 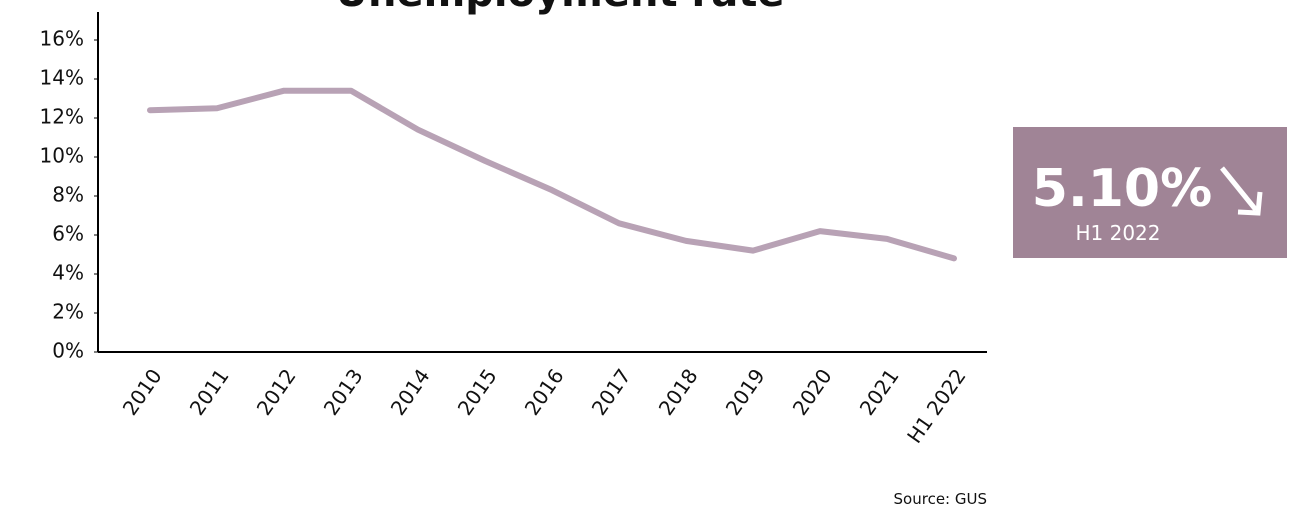 I want to click on x-tick-label: 2015, so click(x=477, y=391).